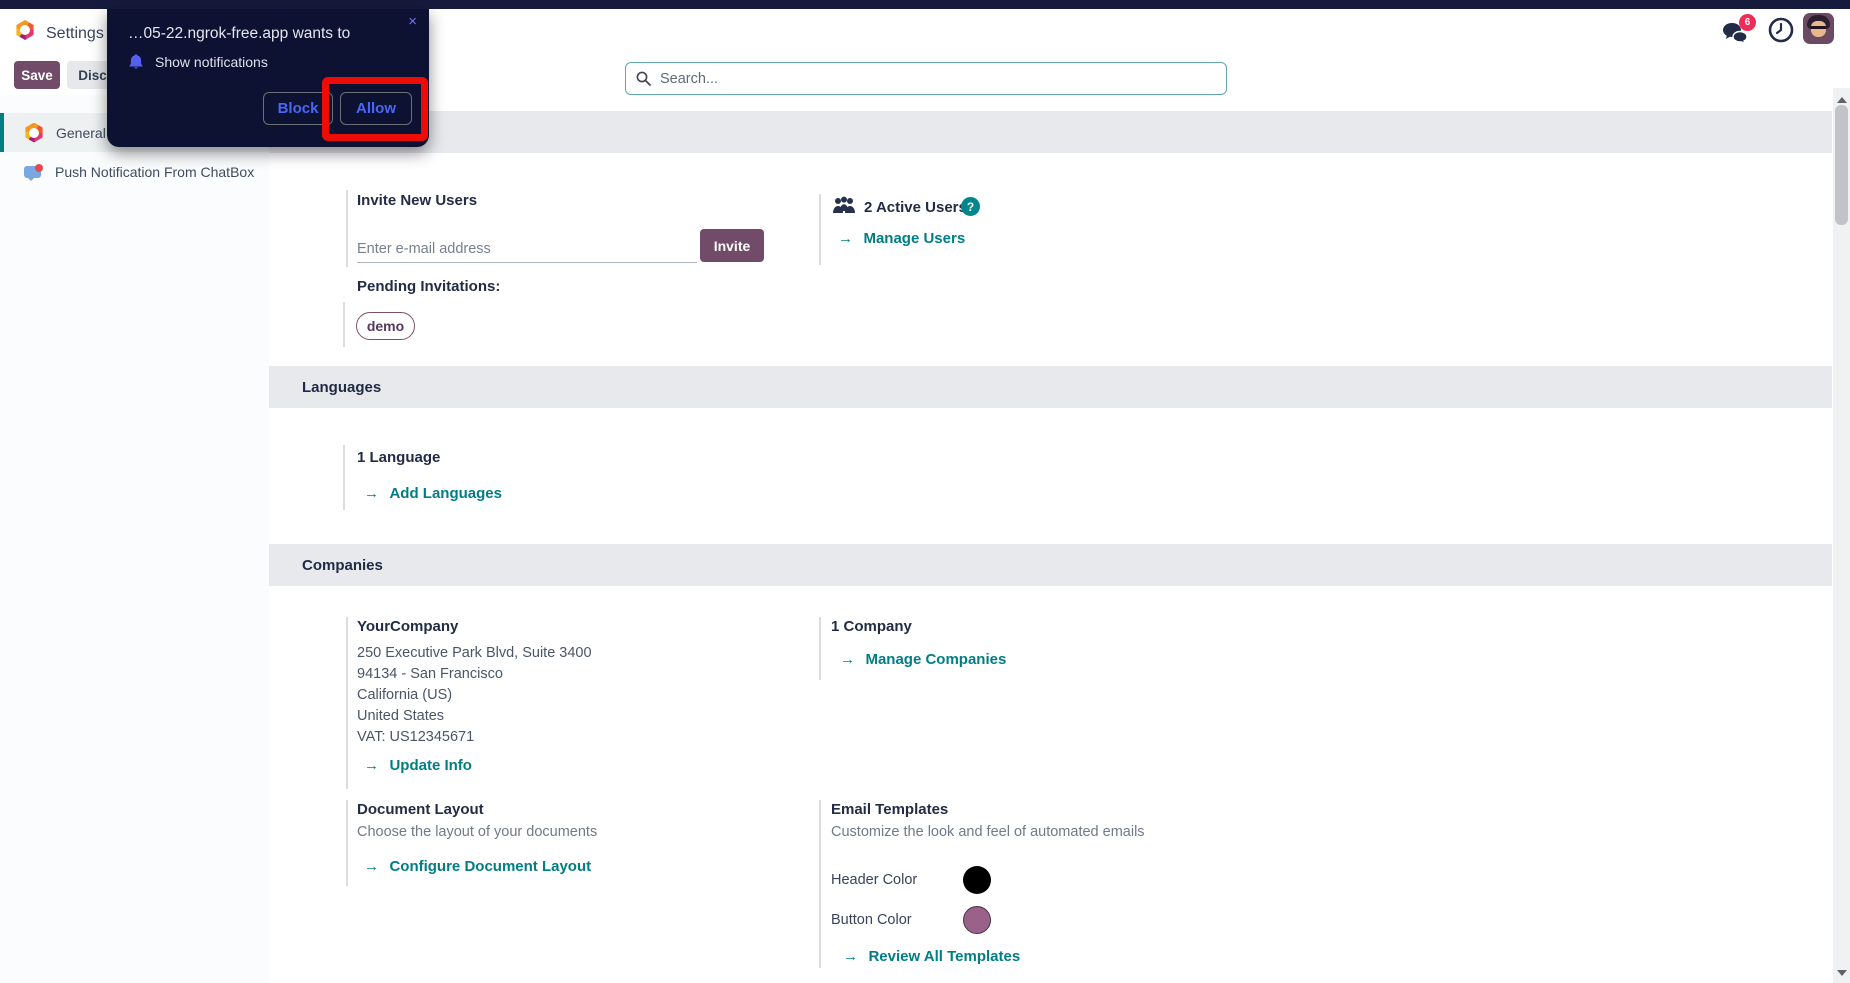 Image resolution: width=1850 pixels, height=983 pixels. Describe the element at coordinates (915, 207) in the screenshot. I see `active-users-count: 2 Active Users` at that location.